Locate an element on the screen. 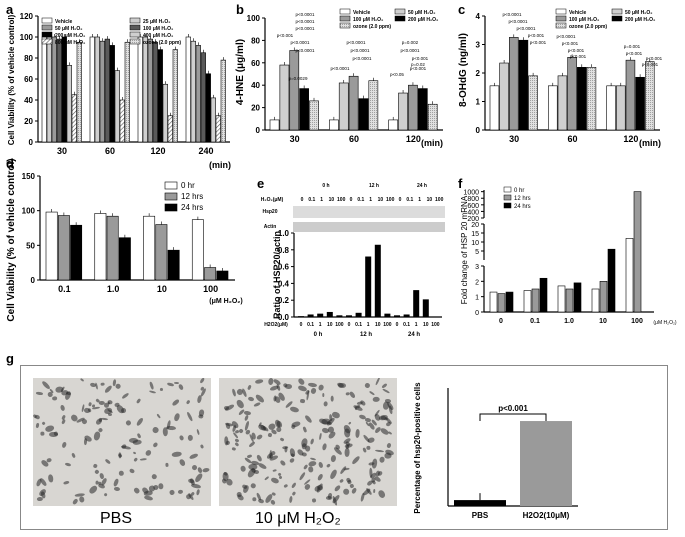  f-ytick-label-top-4: 1000 is located at coordinates (471, 193).